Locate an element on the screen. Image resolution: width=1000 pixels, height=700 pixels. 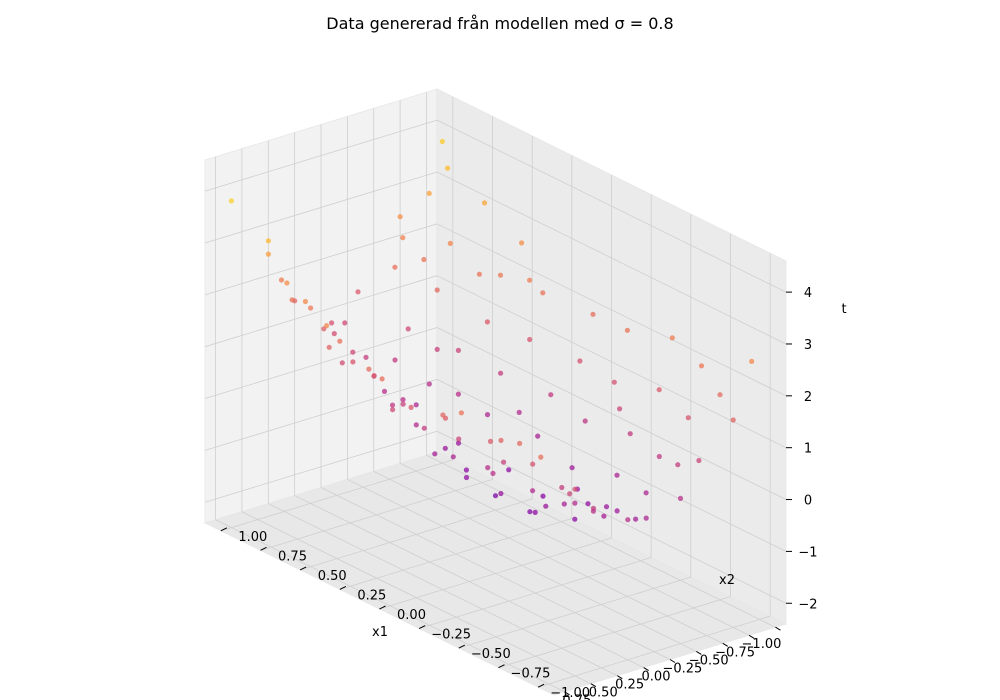
z-tick-label: 2 is located at coordinates (808, 397).